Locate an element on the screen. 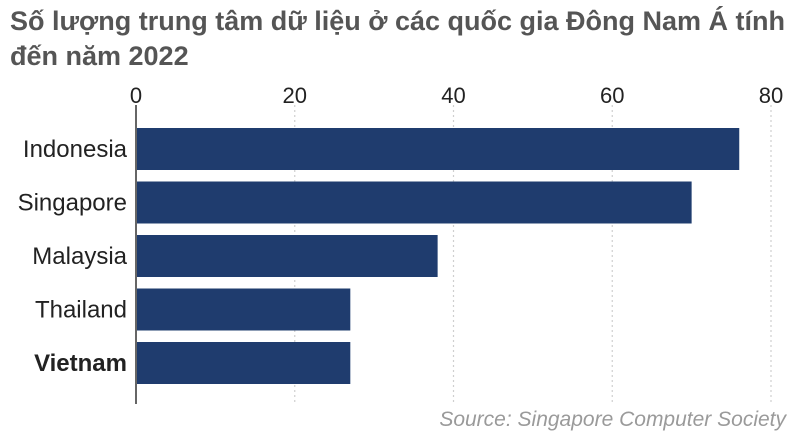 This screenshot has height=444, width=800. x-tick-label: 80 is located at coordinates (771, 95).